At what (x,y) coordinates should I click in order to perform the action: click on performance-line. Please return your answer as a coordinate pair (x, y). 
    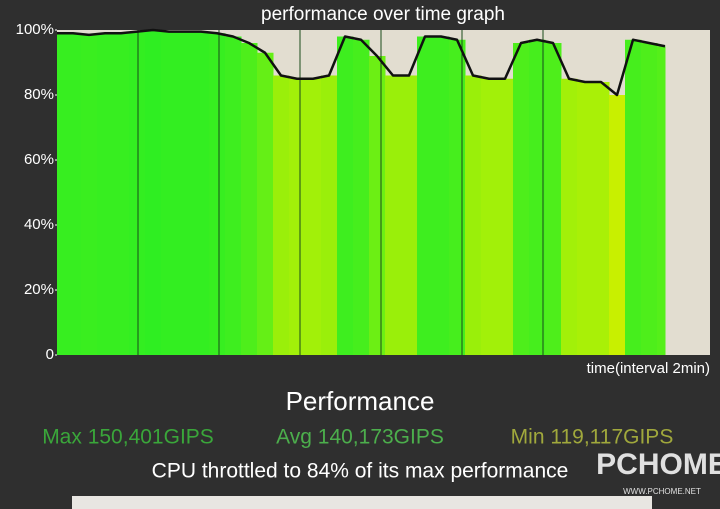
    Looking at the image, I should click on (361, 62).